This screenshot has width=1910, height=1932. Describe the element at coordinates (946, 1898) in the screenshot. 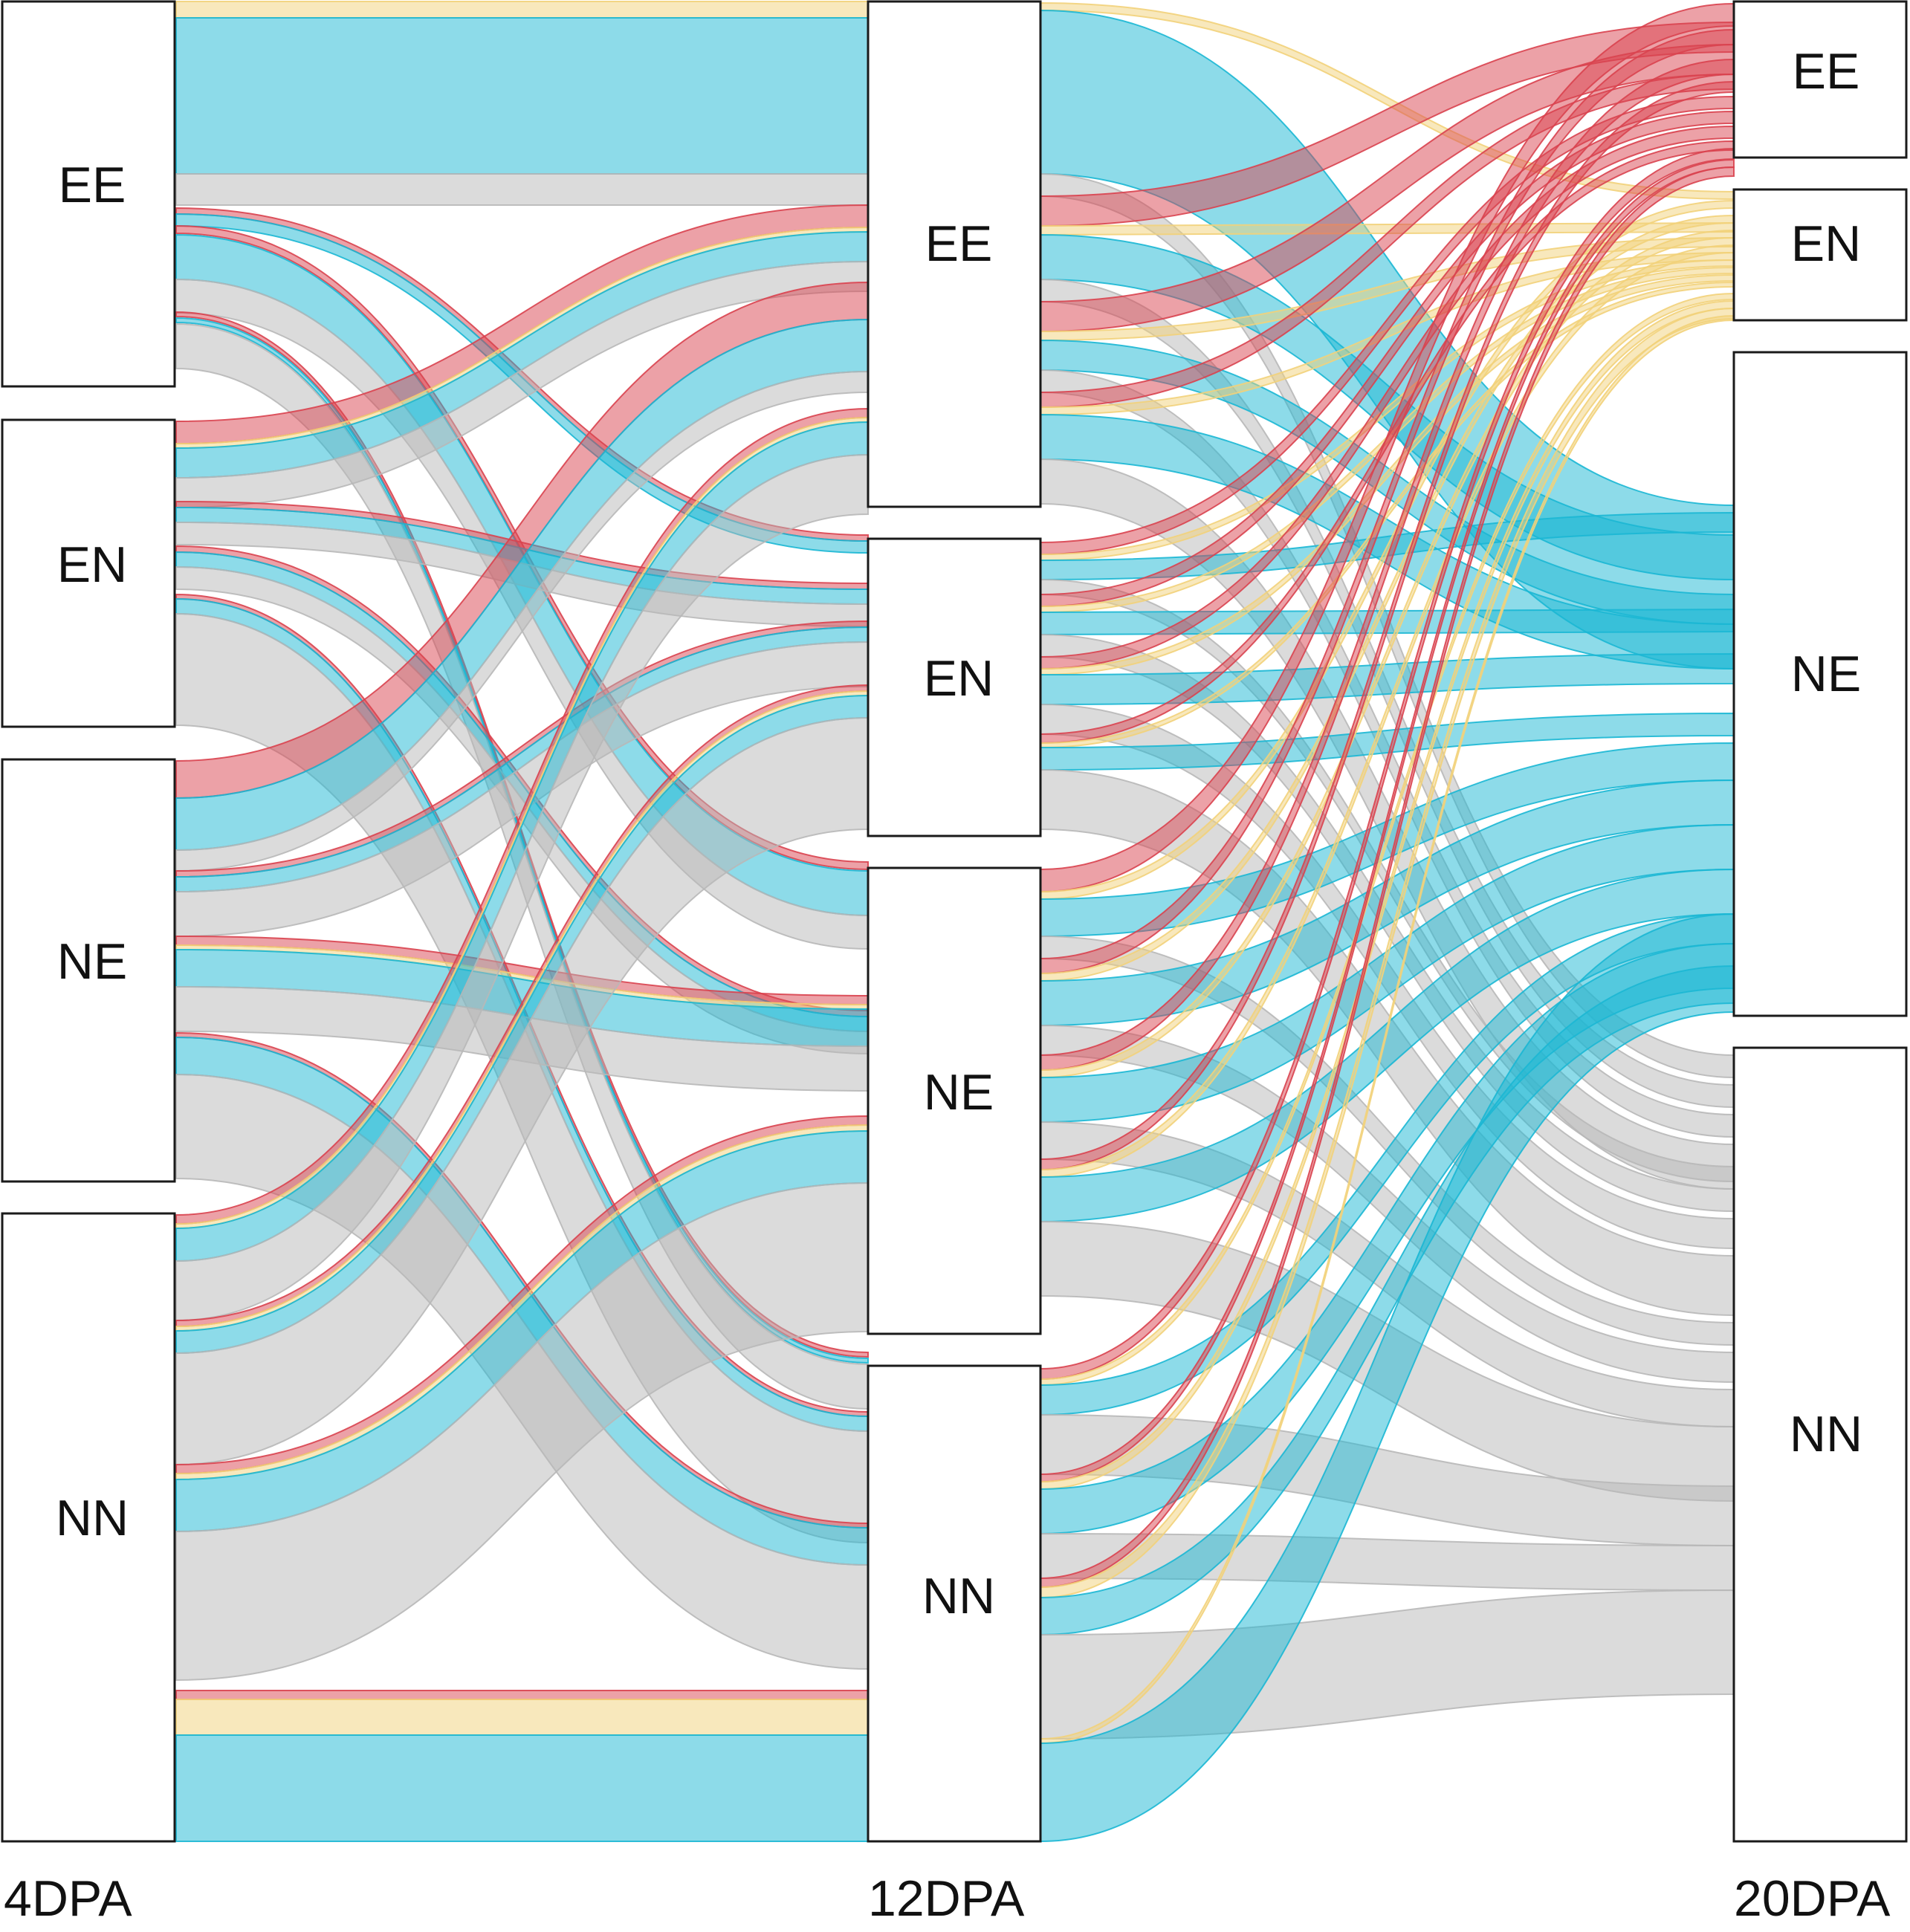

I see `stage-label-12dpa: 12DPA` at that location.